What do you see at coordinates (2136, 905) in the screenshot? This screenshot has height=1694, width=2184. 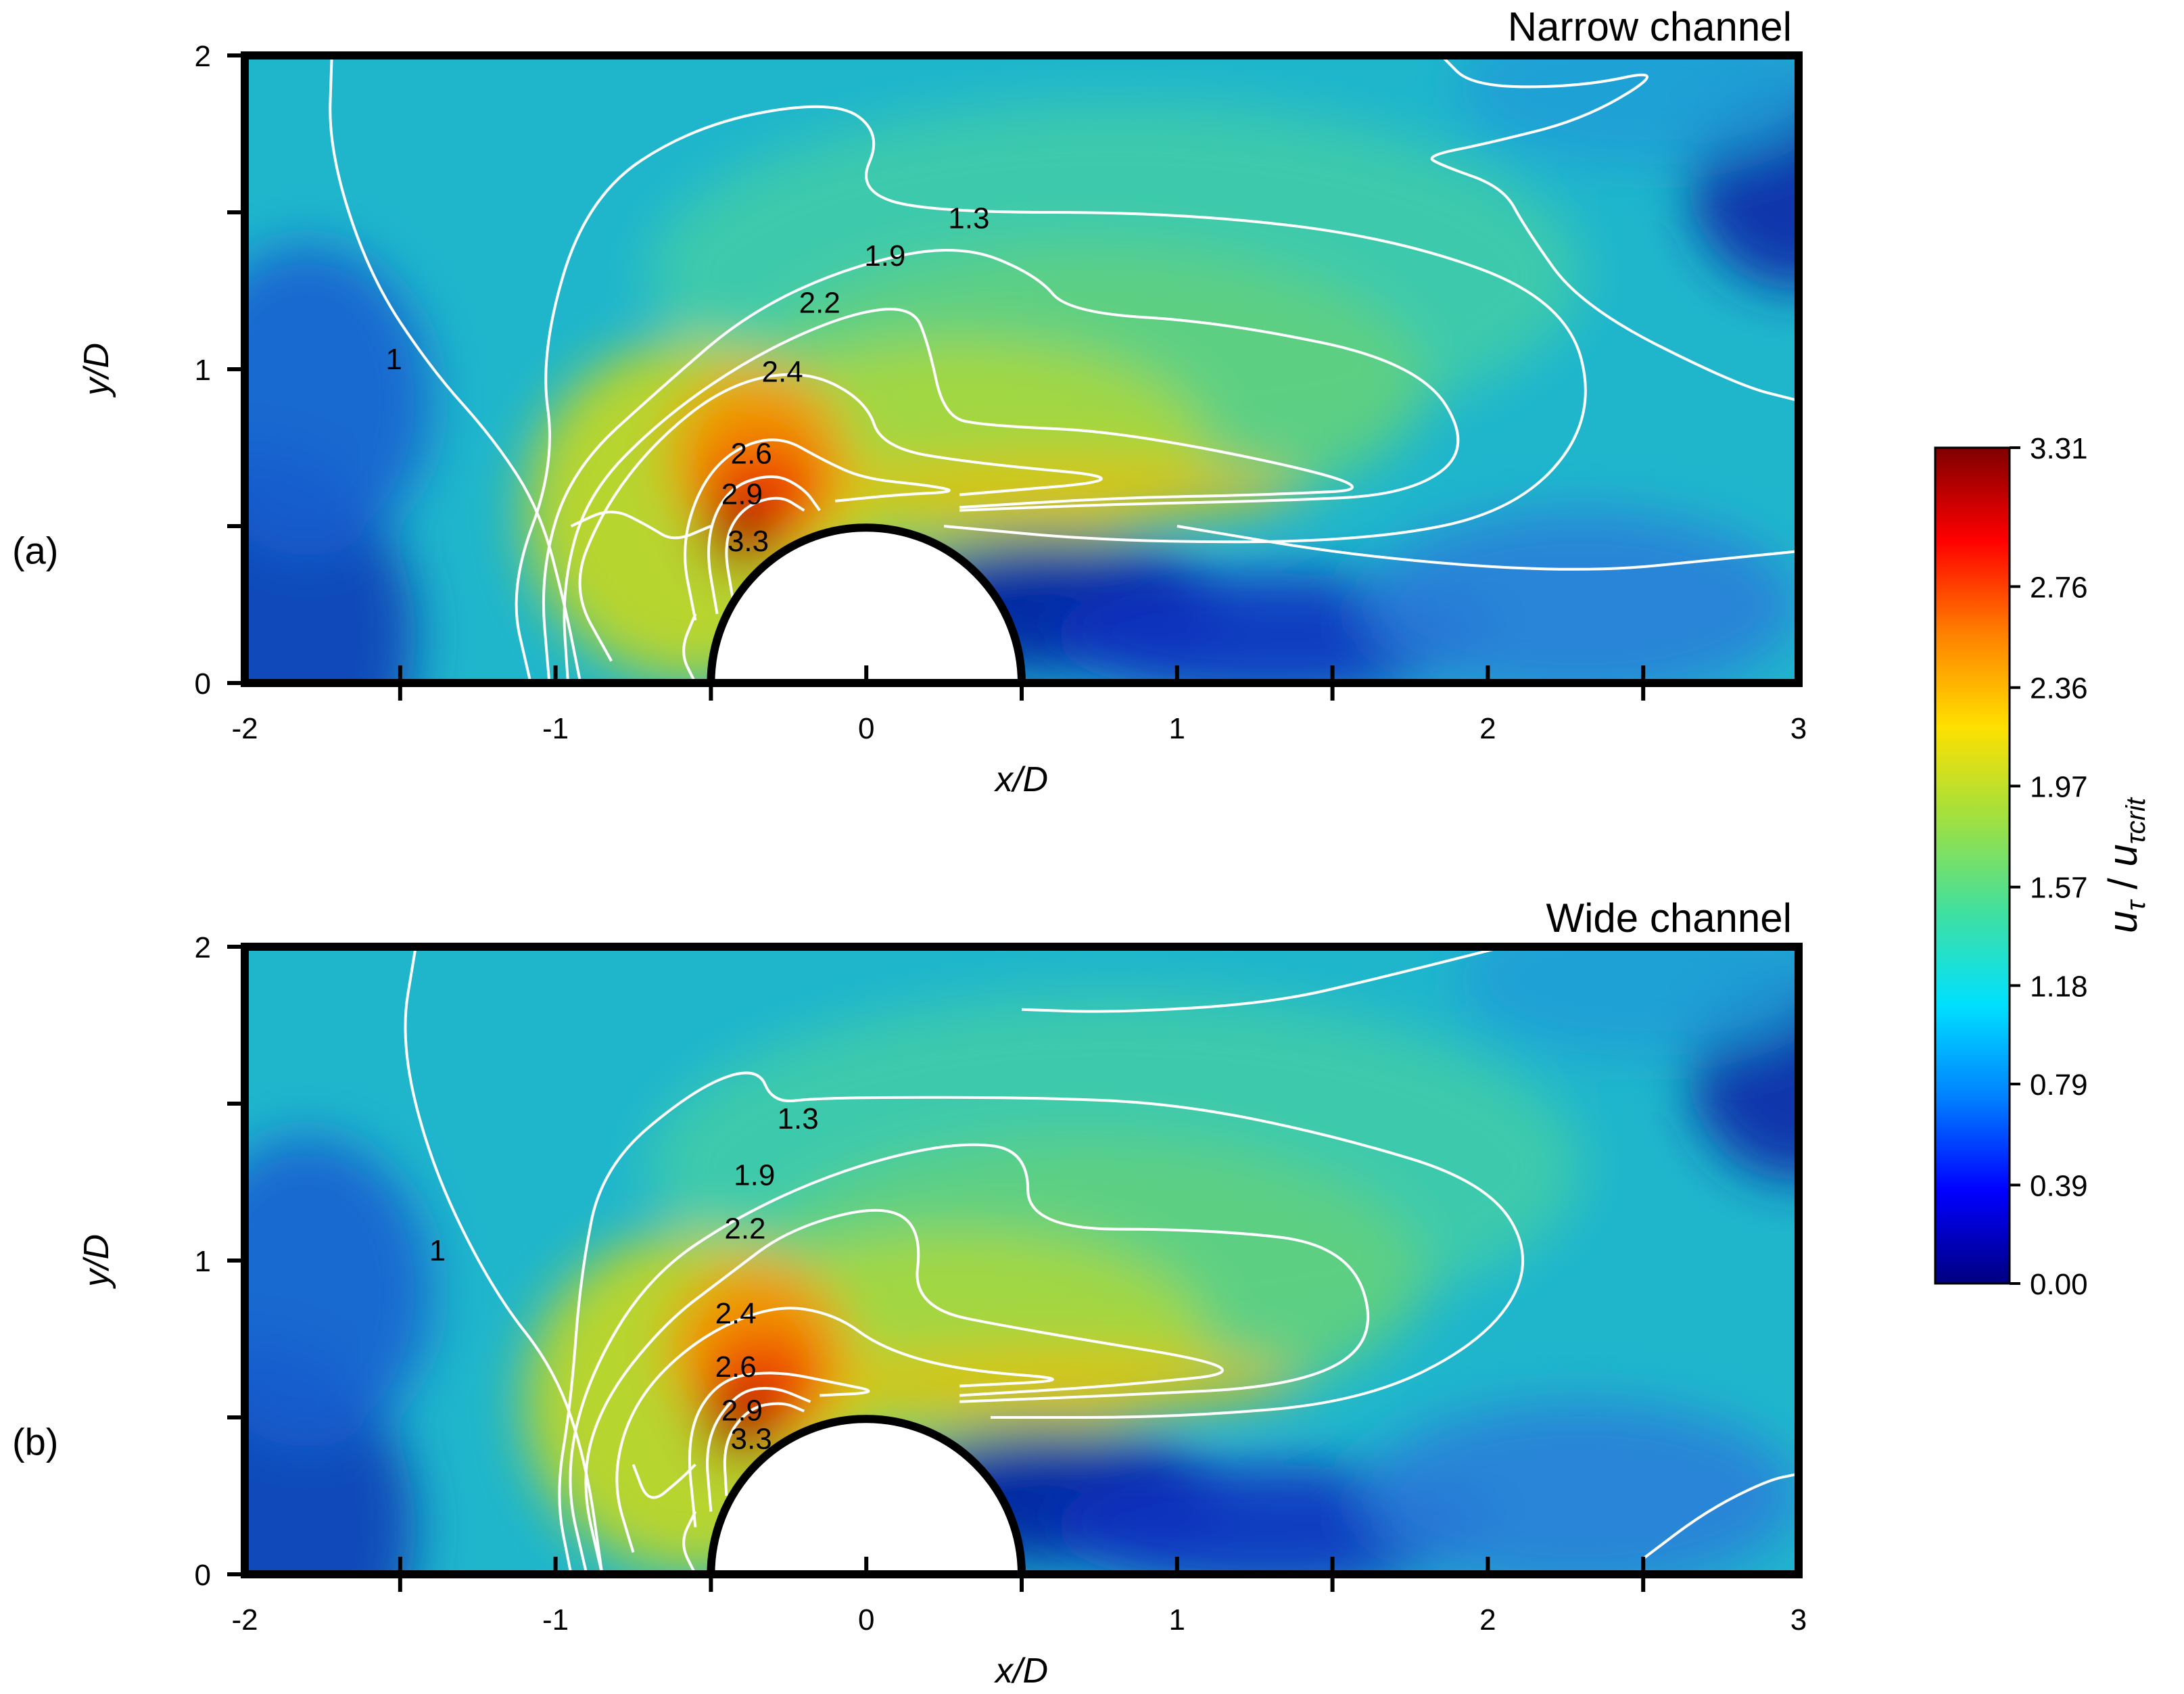 I see `colorbar-label-sub1: τ` at bounding box center [2136, 905].